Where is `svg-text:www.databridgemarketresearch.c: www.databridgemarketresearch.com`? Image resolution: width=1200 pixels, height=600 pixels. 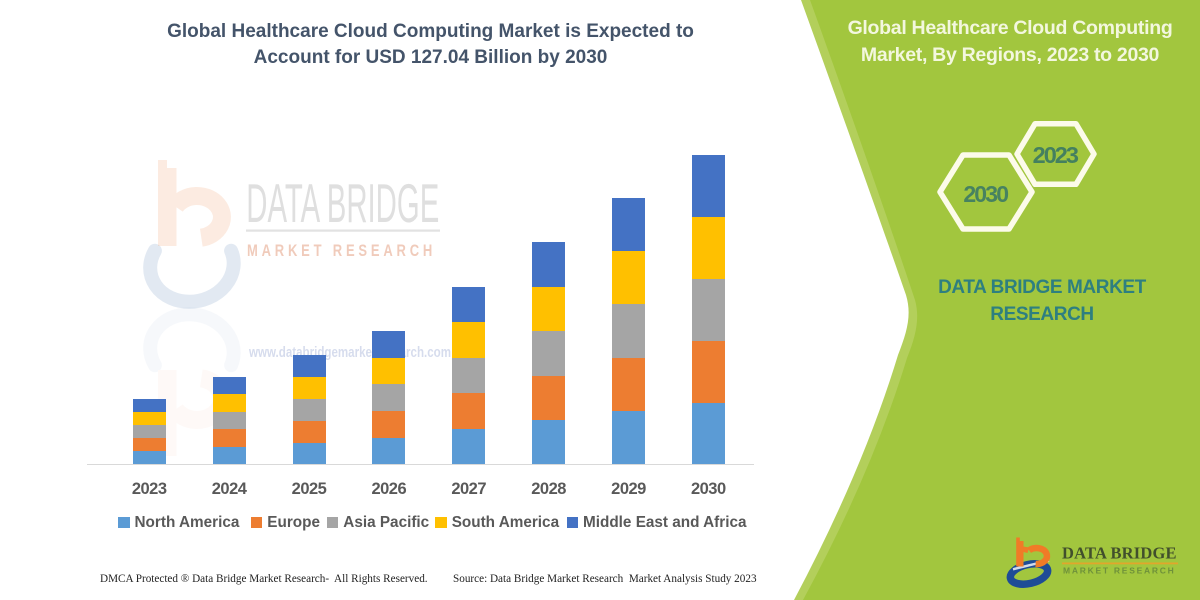
svg-text:www.databridgemarketresearch.c: www.databridgemarketresearch.com is located at coordinates (349, 352).